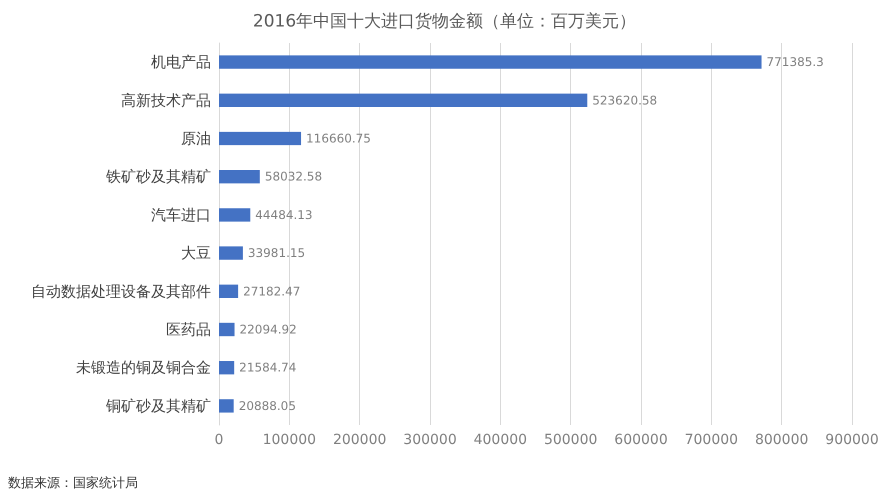 This screenshot has width=889, height=500. Describe the element at coordinates (181, 215) in the screenshot. I see `y-tick-label: 汽车进口` at that location.